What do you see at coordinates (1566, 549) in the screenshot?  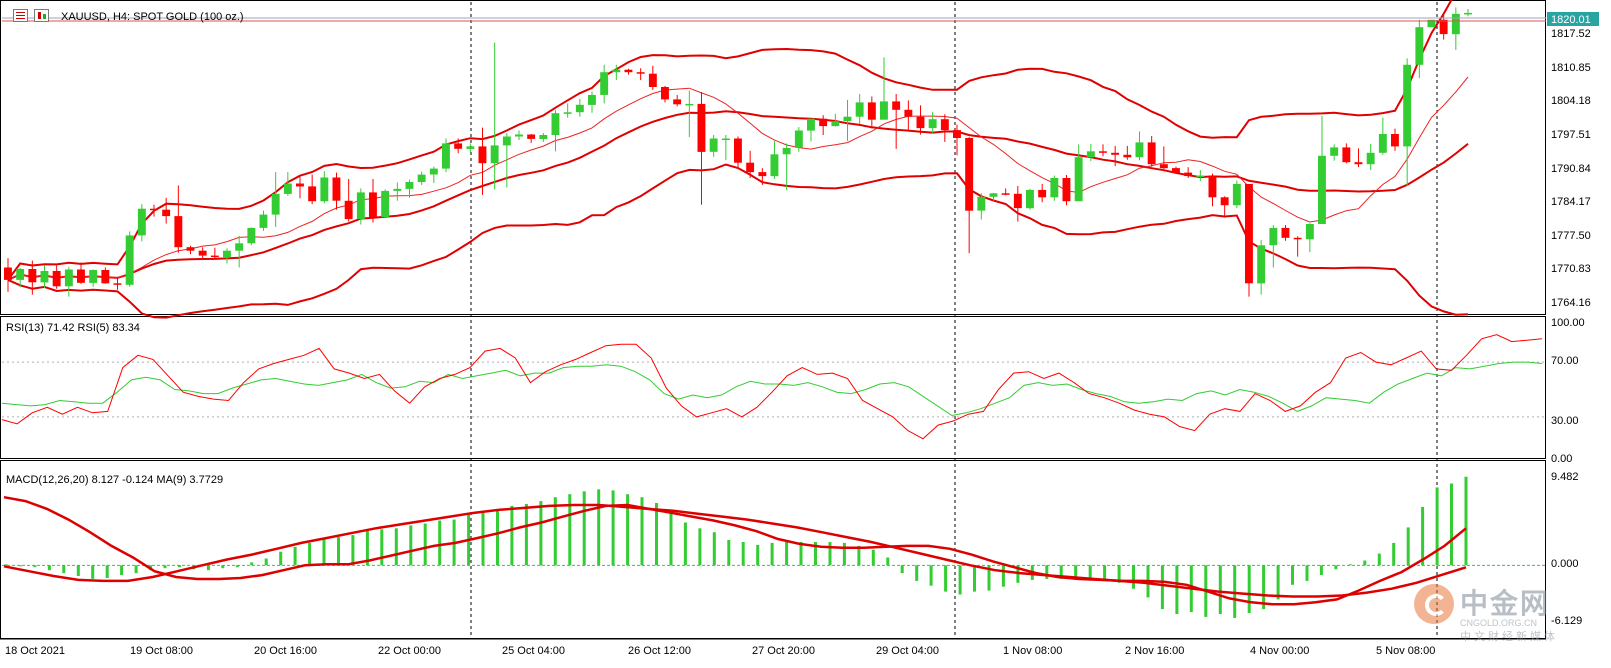 I see `macd-axis: 9.482 0.000 -6.129` at bounding box center [1566, 549].